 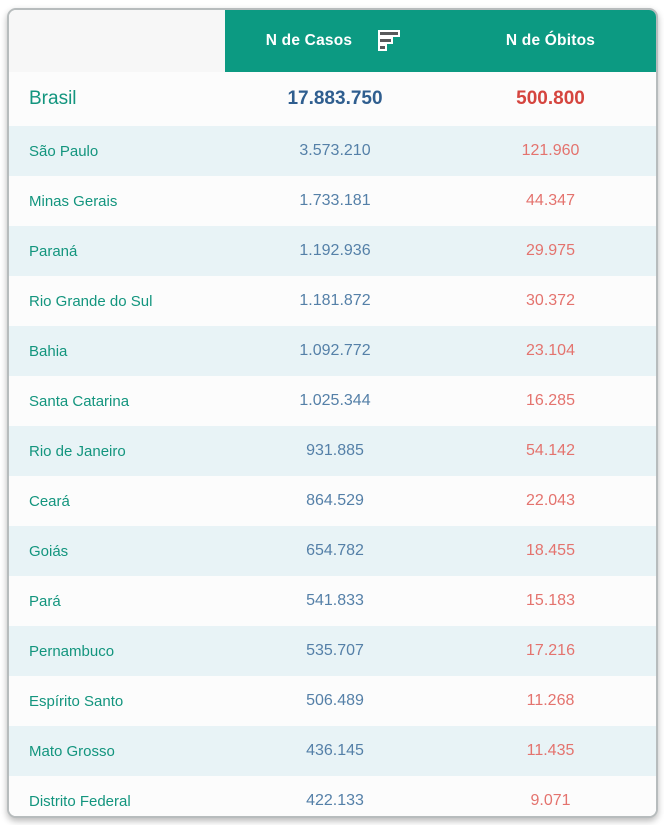 I want to click on row-region-name: Brasil, so click(x=53, y=98).